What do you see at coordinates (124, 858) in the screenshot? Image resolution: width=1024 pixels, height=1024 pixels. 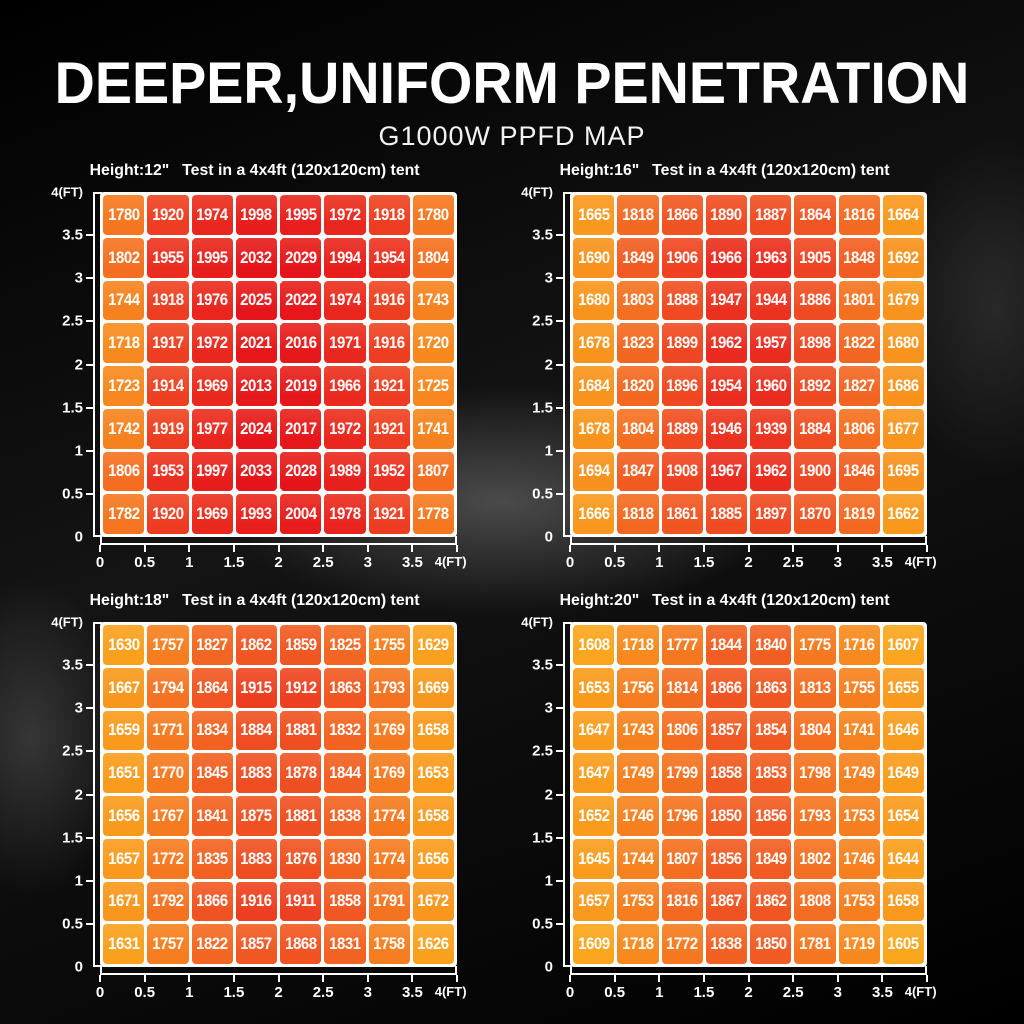 I see `ppfd-cell: 1657` at bounding box center [124, 858].